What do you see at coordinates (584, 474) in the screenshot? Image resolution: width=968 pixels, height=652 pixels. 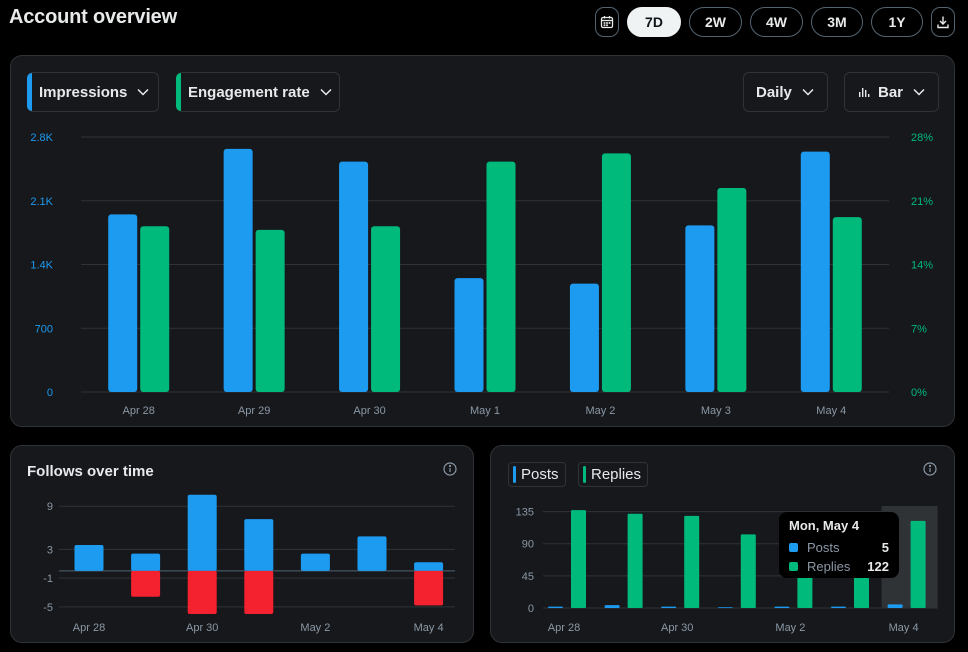 I see `replies-color-indicator` at bounding box center [584, 474].